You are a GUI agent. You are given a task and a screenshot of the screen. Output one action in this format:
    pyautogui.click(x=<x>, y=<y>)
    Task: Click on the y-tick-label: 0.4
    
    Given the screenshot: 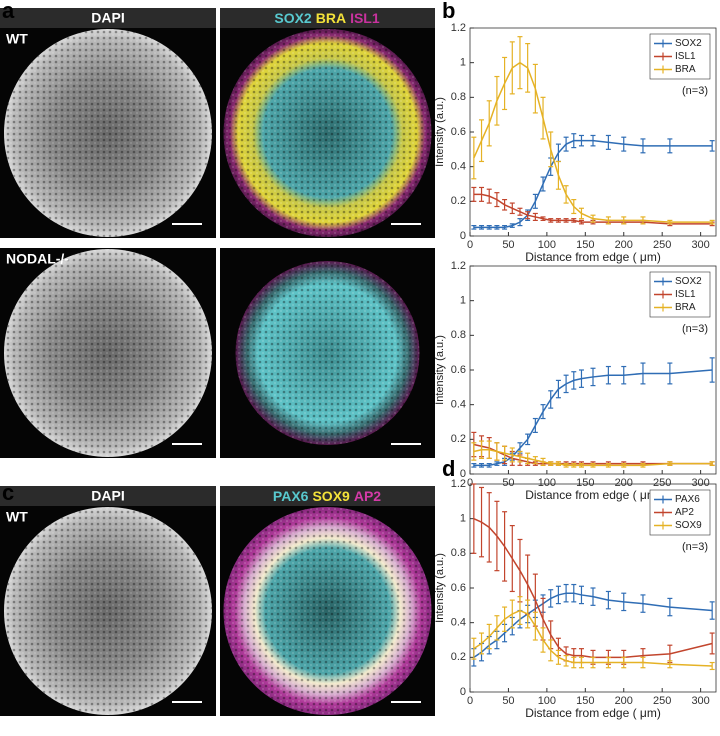 What is the action you would take?
    pyautogui.click(x=458, y=167)
    